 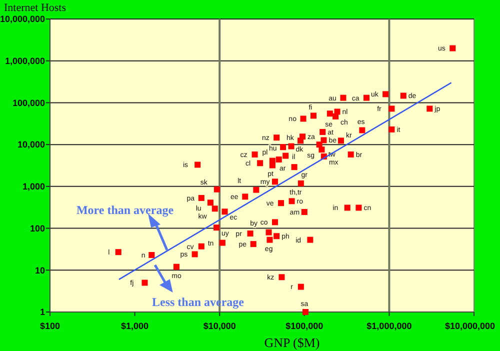 I want to click on x-tick-label: $1,000, so click(x=135, y=326).